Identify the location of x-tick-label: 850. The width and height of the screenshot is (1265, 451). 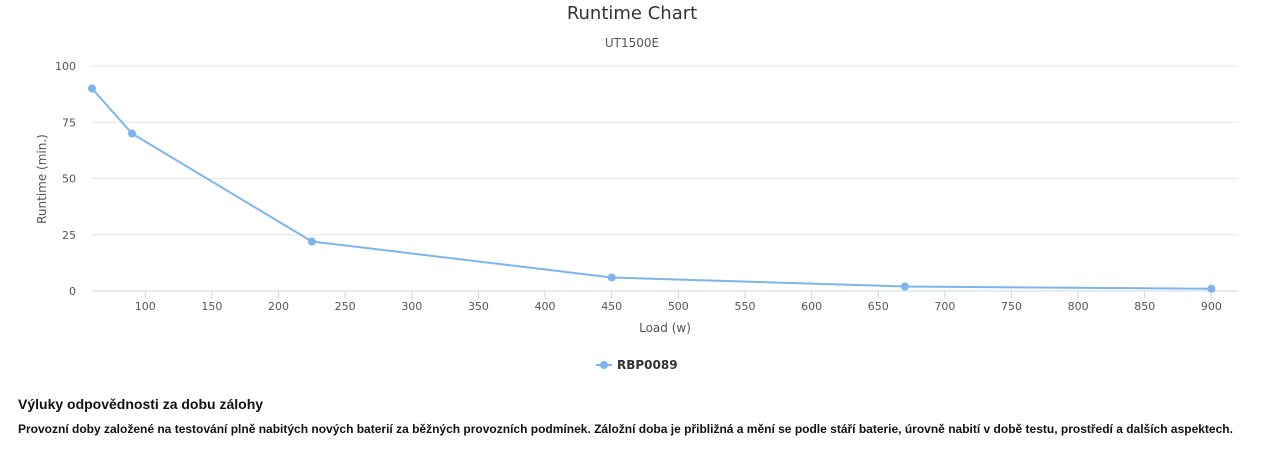
(1144, 306).